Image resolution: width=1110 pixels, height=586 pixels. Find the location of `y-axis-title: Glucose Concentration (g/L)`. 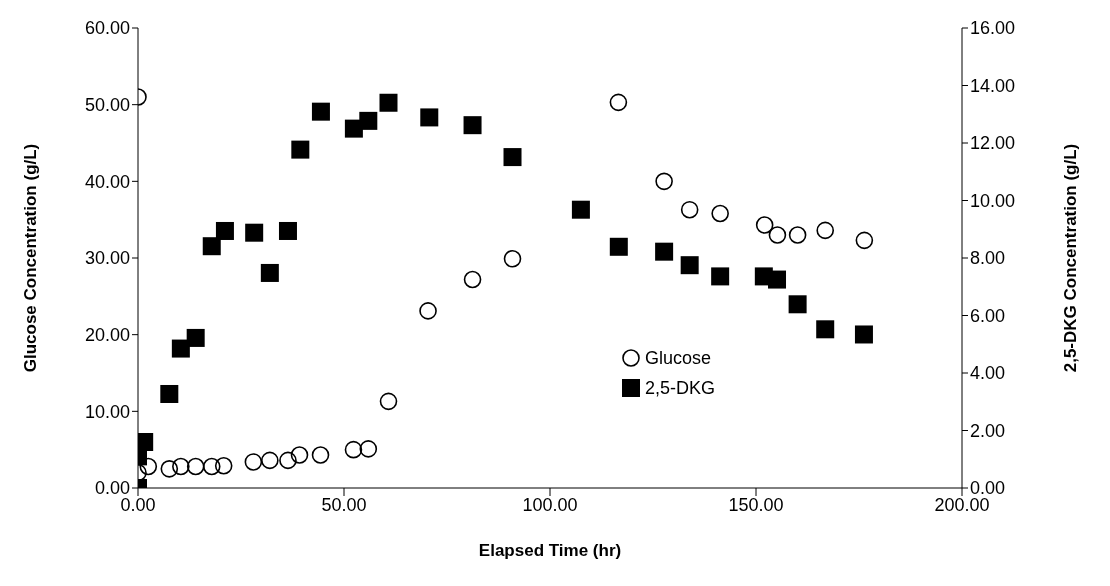

y-axis-title: Glucose Concentration (g/L) is located at coordinates (31, 258).